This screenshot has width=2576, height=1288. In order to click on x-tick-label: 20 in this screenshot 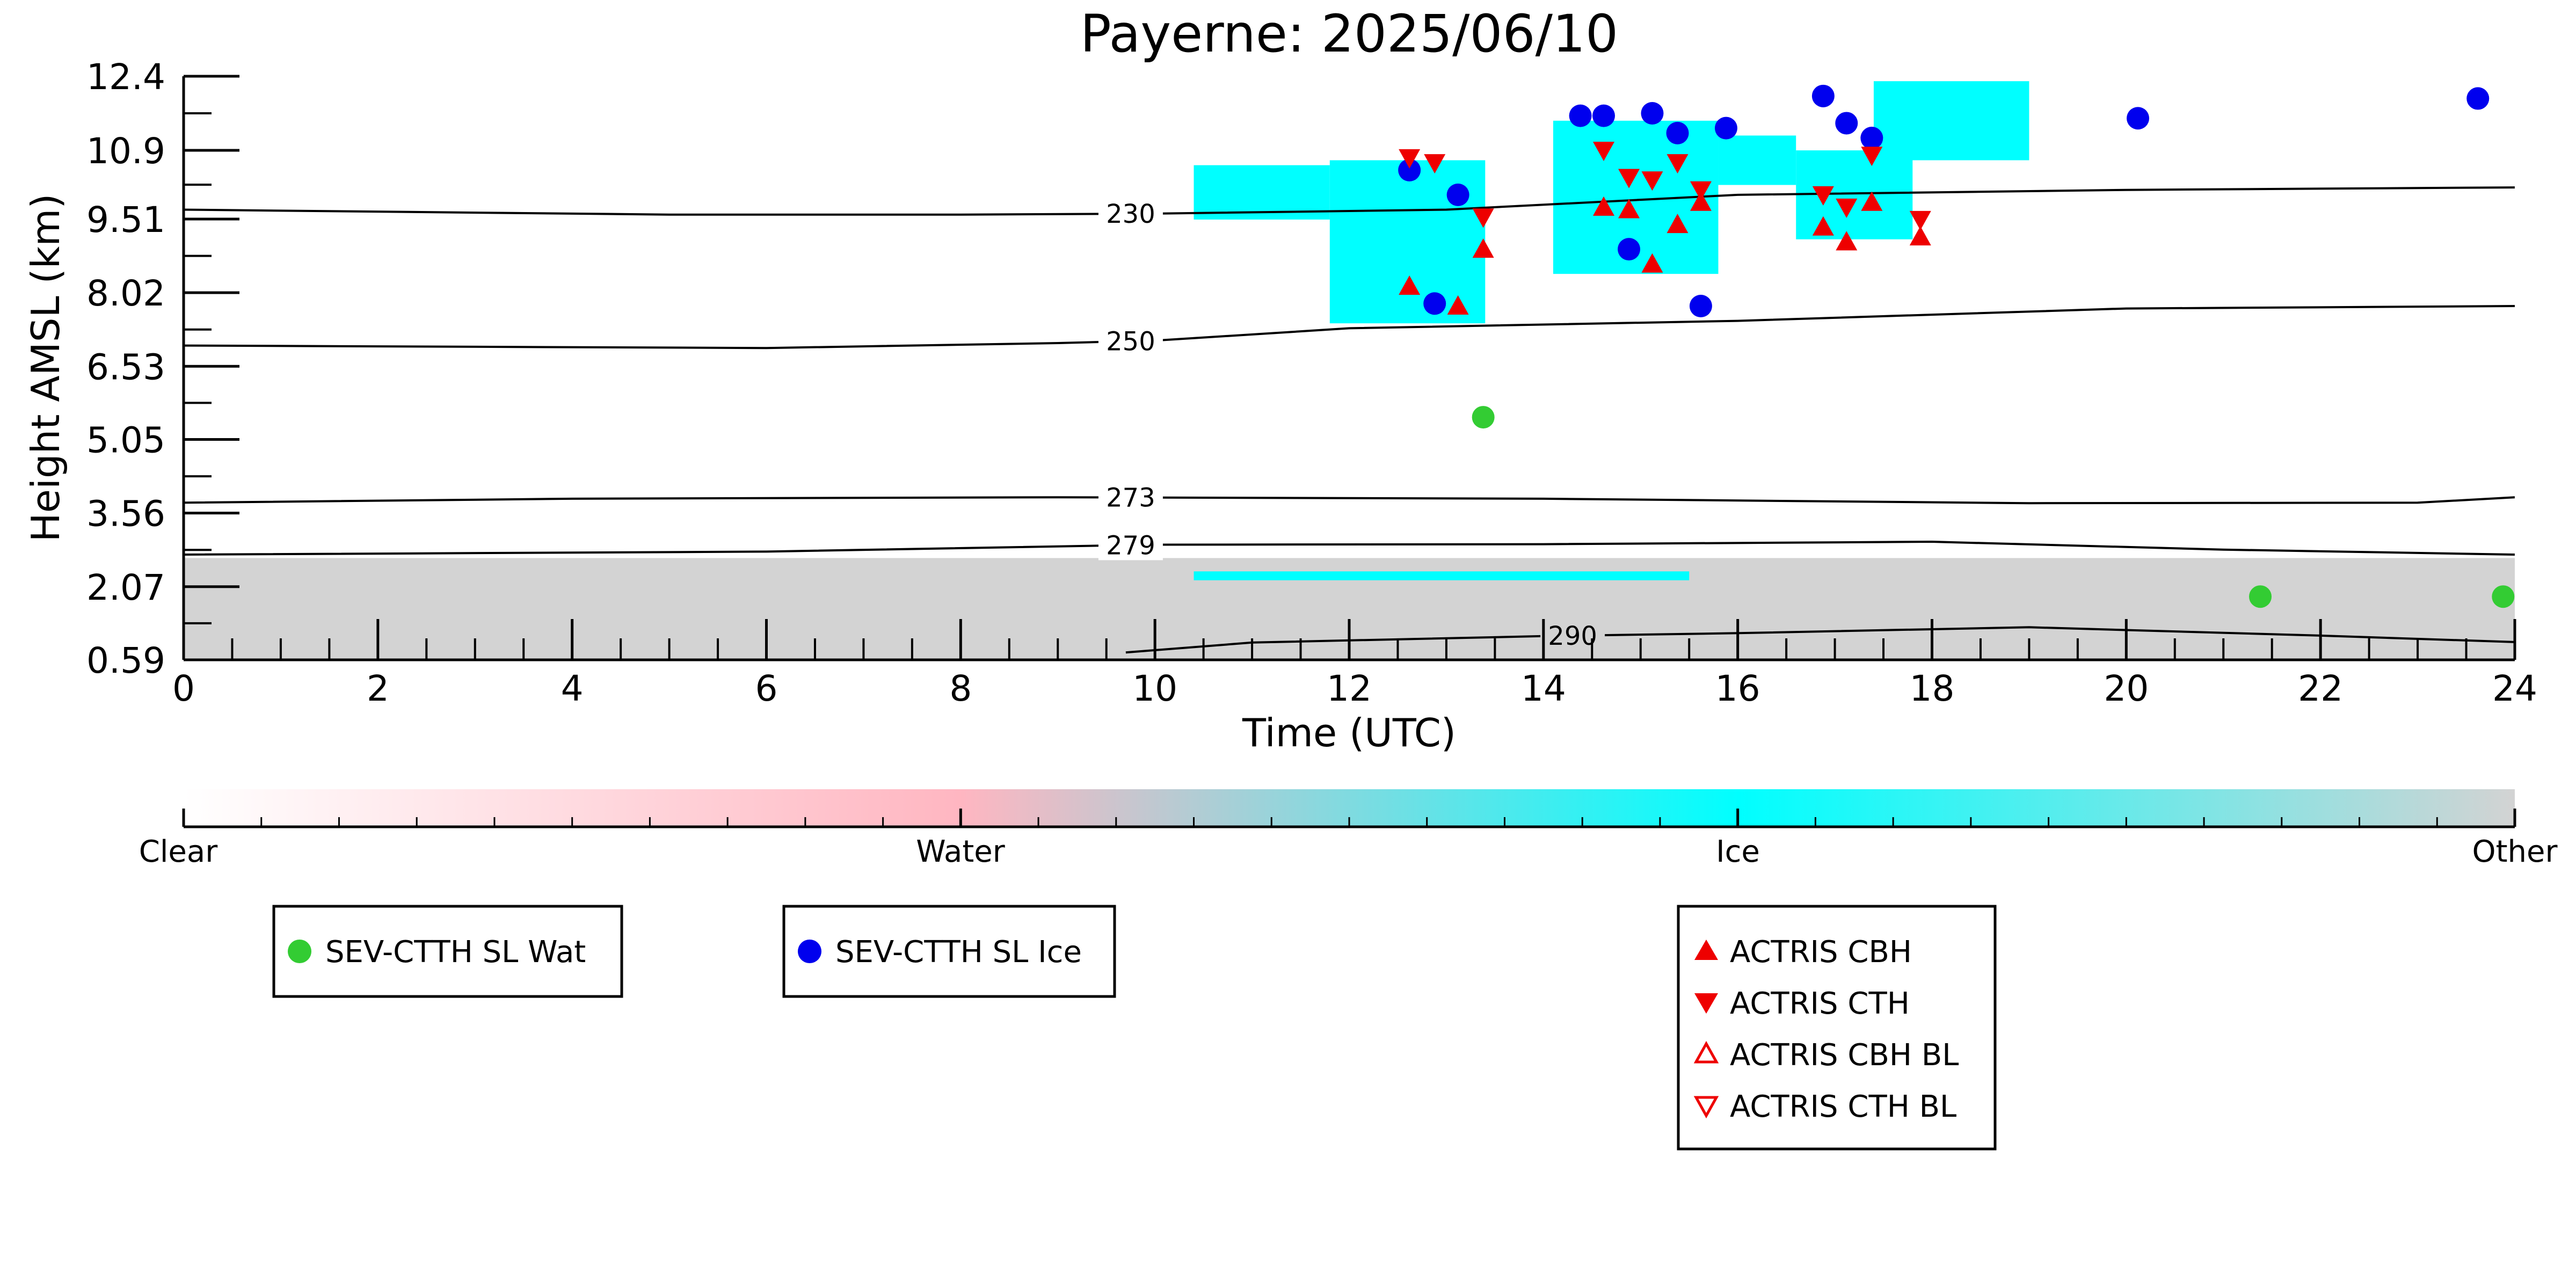, I will do `click(2126, 688)`.